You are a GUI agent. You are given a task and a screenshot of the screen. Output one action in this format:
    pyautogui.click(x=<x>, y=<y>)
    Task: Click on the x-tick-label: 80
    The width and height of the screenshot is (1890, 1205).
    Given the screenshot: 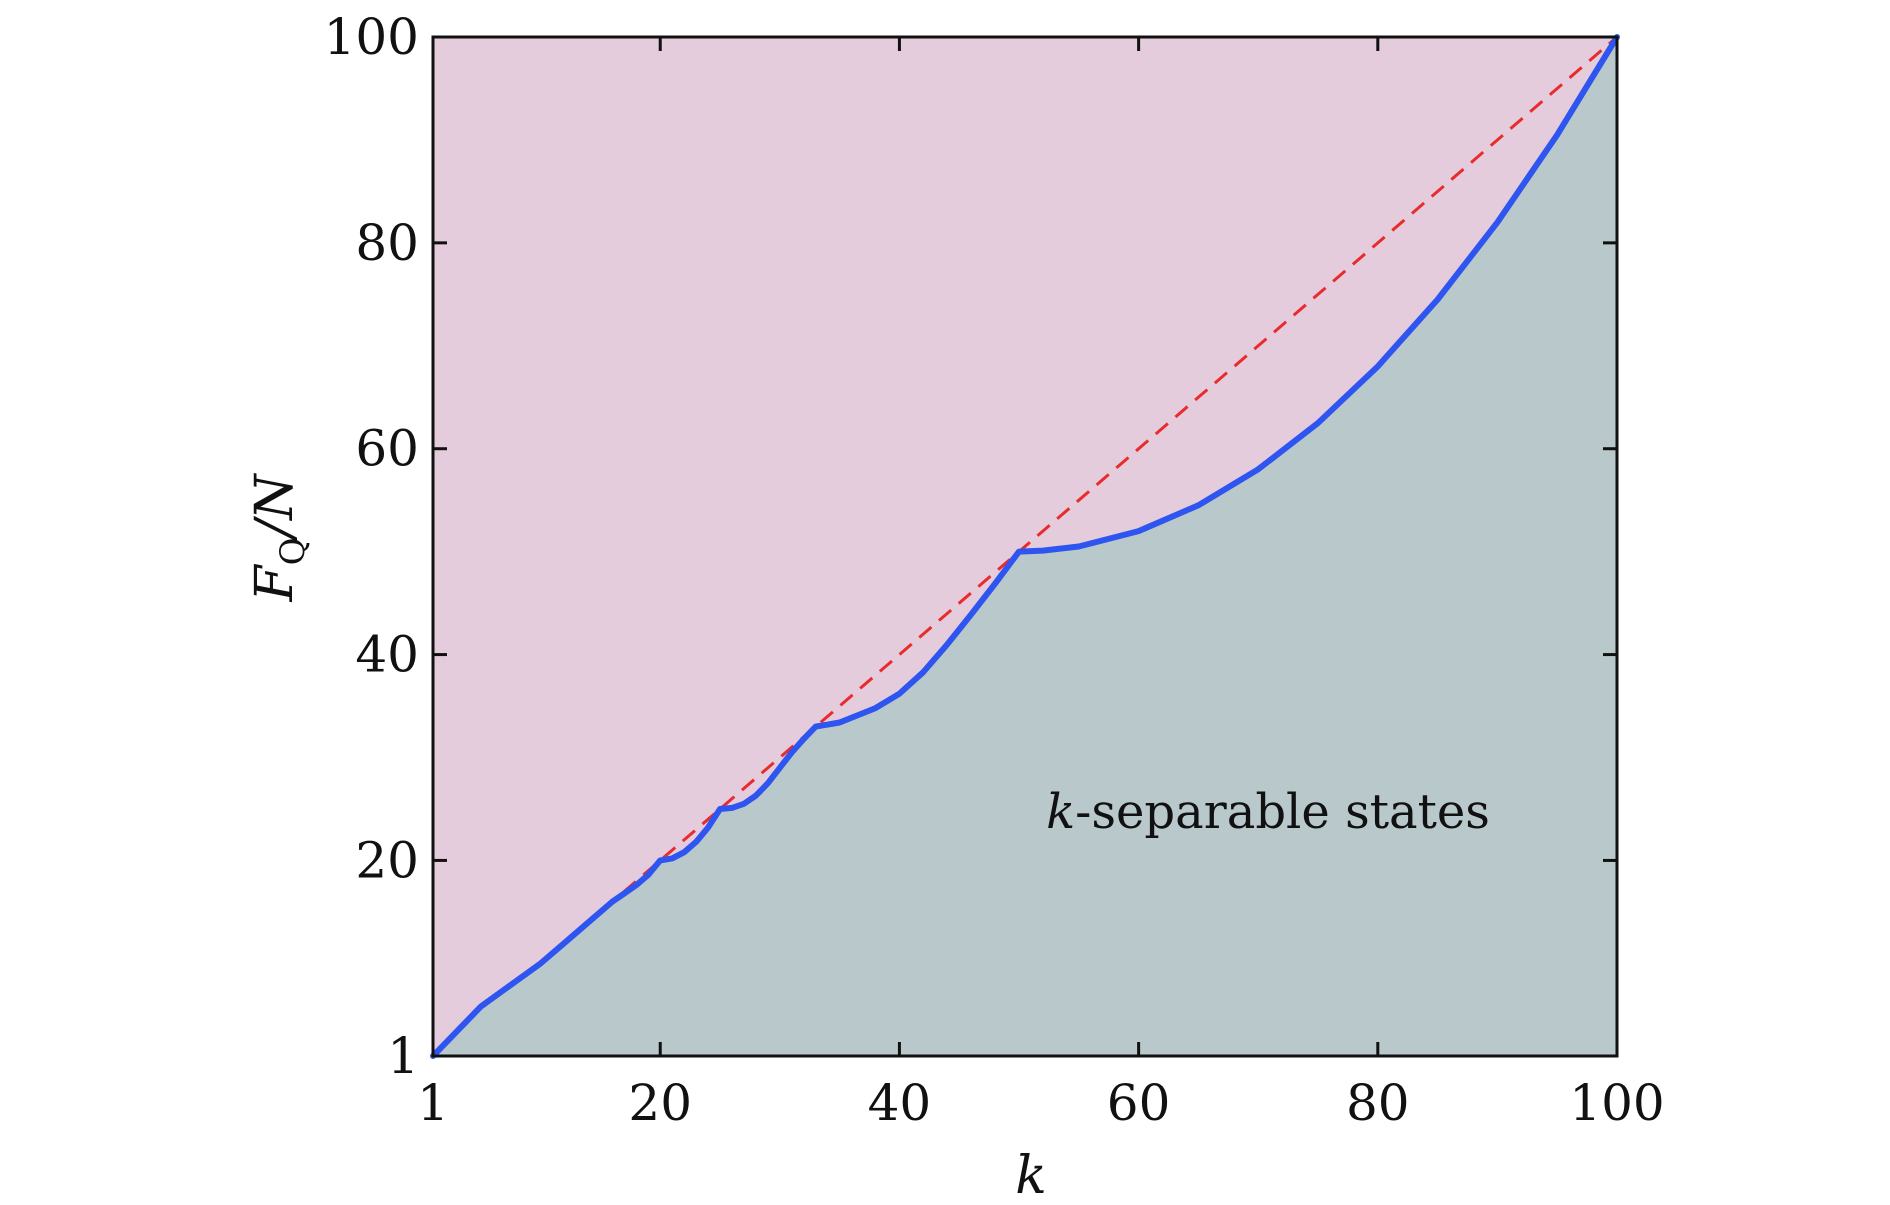 What is the action you would take?
    pyautogui.click(x=1378, y=1103)
    